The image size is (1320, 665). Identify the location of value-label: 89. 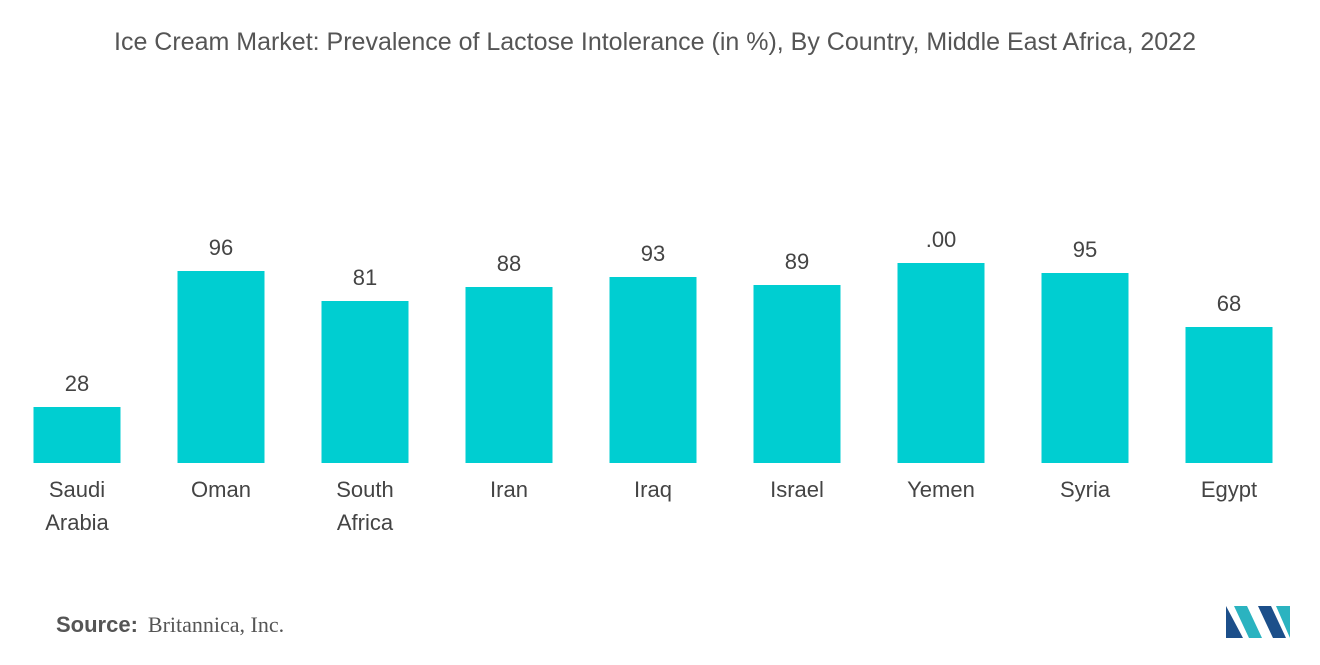
(797, 261).